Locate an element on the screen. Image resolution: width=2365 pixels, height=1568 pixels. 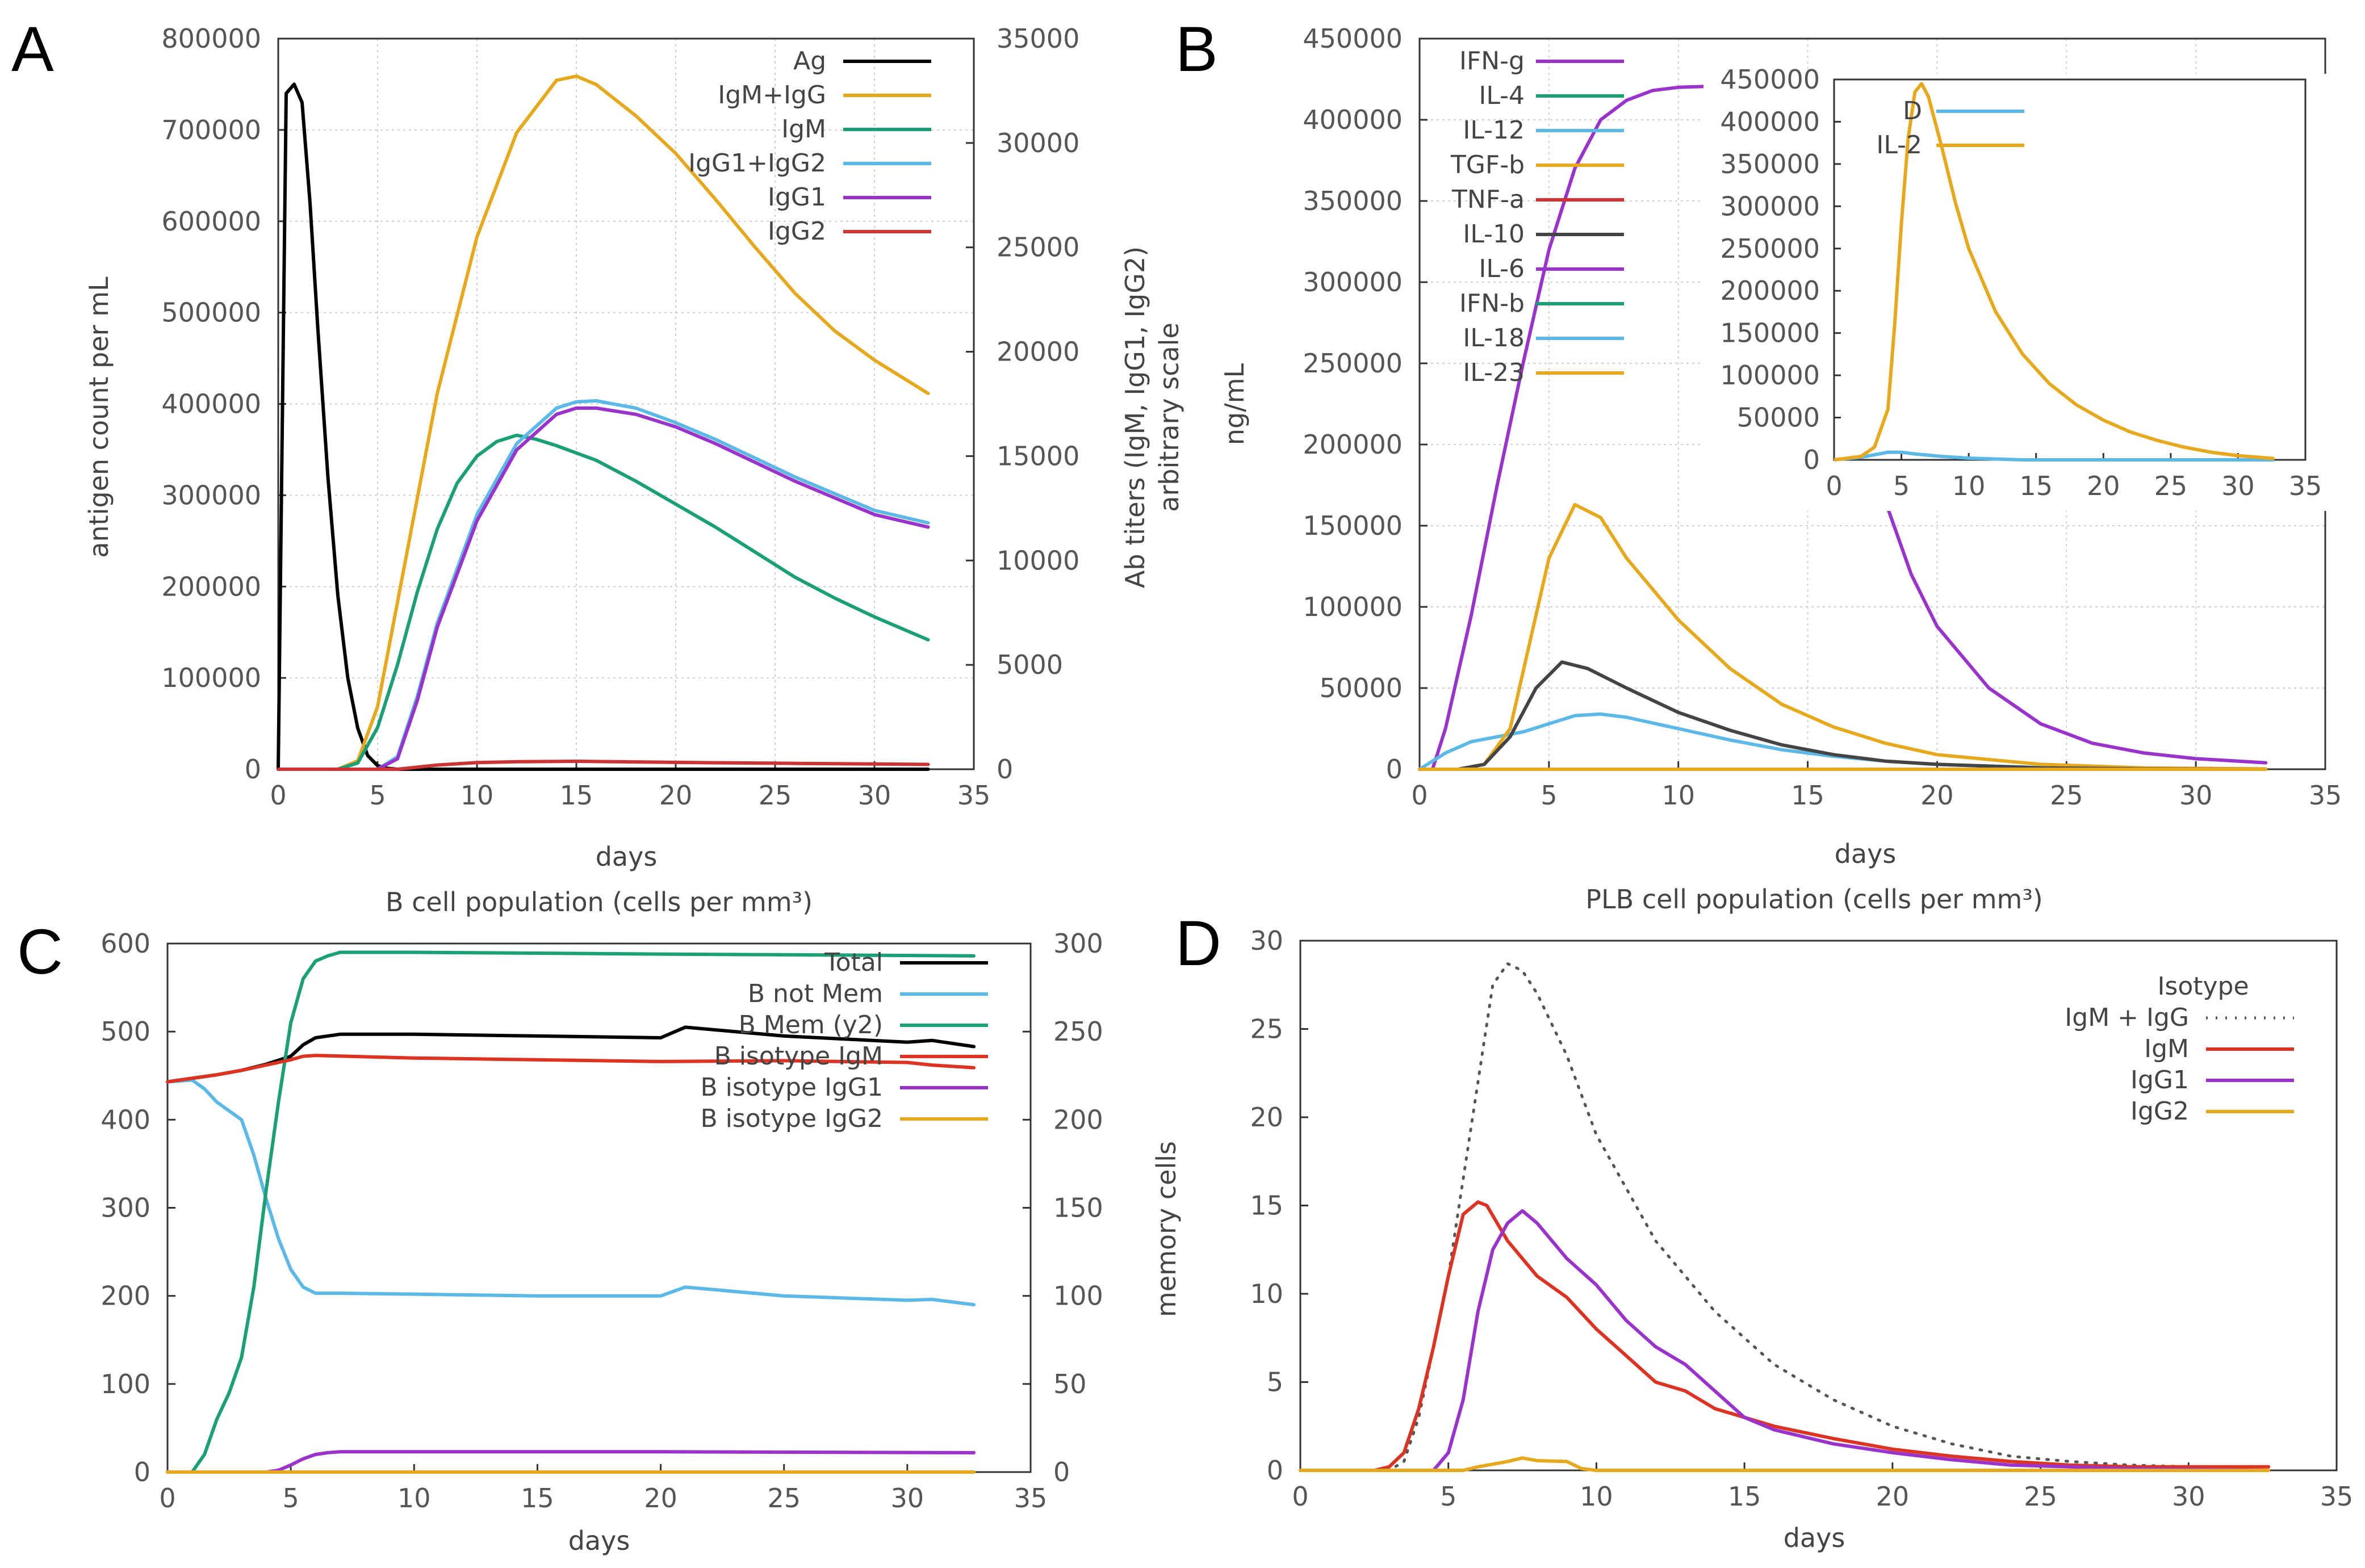
panel-b-xtick-label: 25 is located at coordinates (2066, 795).